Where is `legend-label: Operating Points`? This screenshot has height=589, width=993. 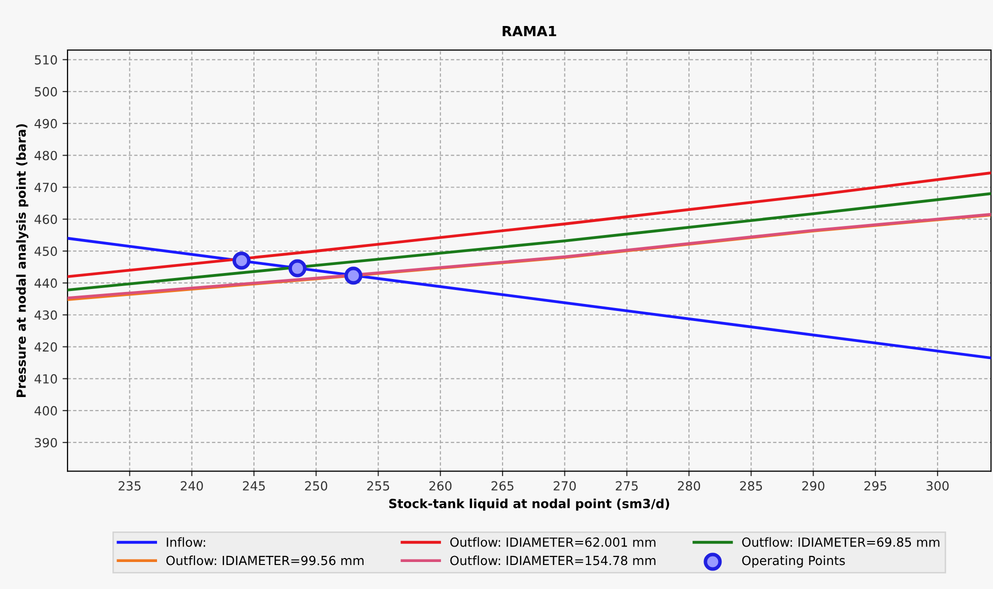 legend-label: Operating Points is located at coordinates (793, 562).